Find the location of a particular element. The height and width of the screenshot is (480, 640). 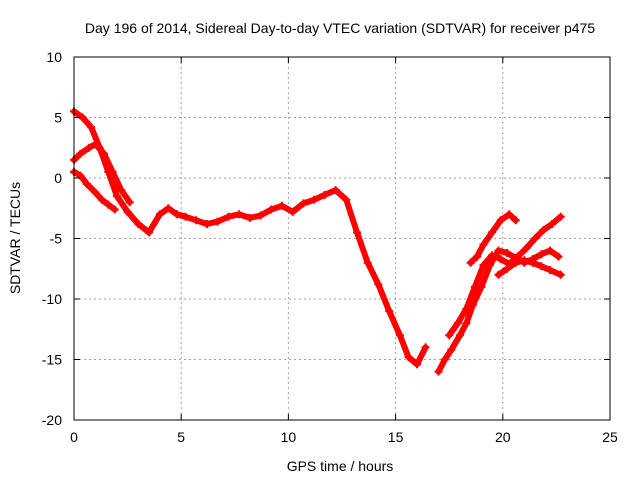

x-tick-label: 20 is located at coordinates (503, 437).